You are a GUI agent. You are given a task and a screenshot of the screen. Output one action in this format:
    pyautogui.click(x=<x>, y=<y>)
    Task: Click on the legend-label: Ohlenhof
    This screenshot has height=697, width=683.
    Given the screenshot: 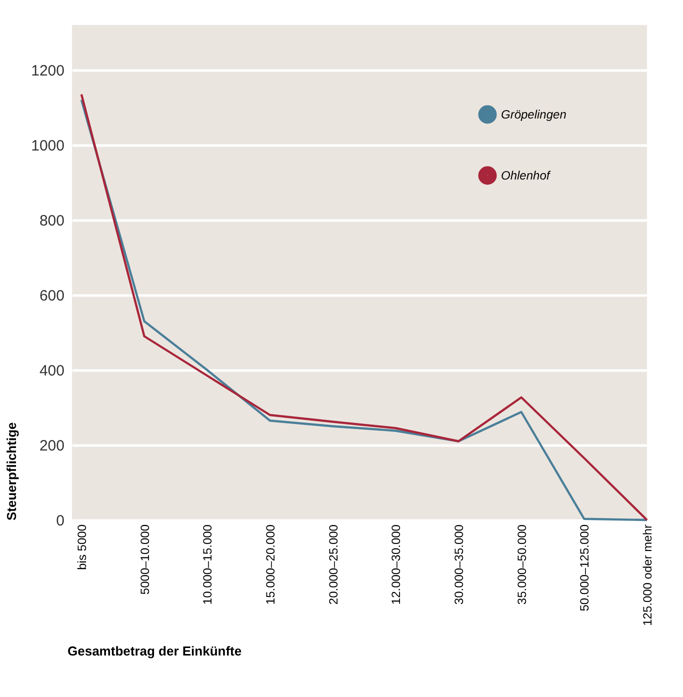 What is the action you would take?
    pyautogui.click(x=526, y=175)
    